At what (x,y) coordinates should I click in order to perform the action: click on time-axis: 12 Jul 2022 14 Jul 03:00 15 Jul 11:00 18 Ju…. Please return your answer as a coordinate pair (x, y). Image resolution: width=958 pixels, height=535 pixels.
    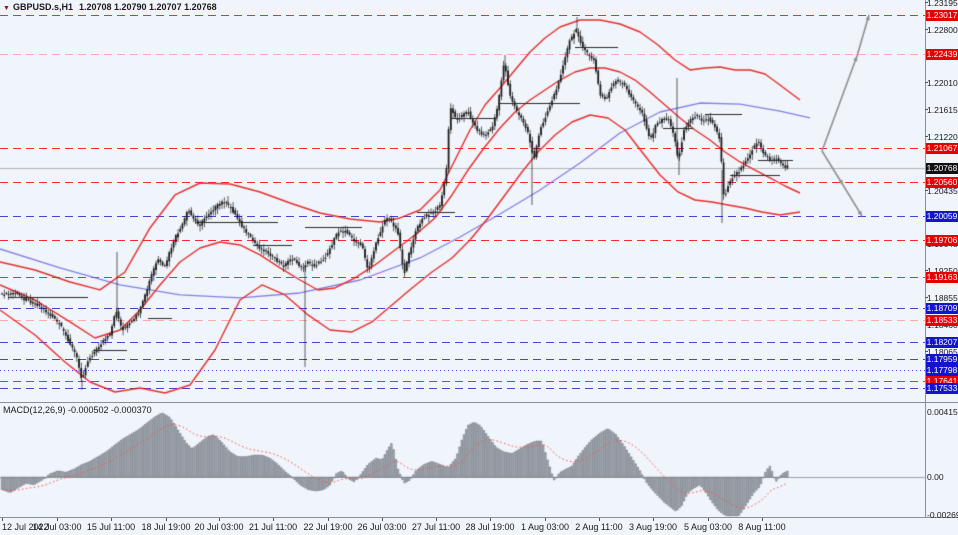
    Looking at the image, I should click on (479, 526).